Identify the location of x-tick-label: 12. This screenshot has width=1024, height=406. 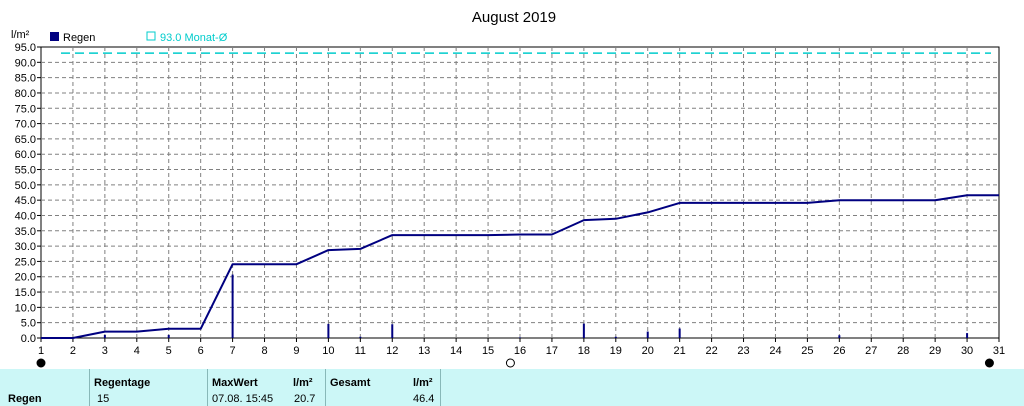
(392, 351).